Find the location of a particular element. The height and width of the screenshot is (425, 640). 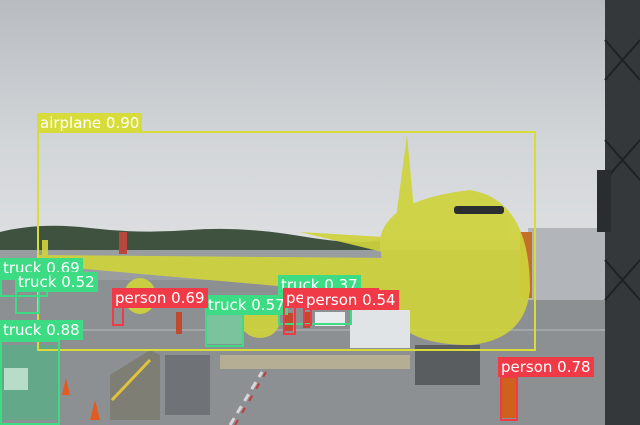

truck-detection-label: truck 0.52 is located at coordinates (56, 282).